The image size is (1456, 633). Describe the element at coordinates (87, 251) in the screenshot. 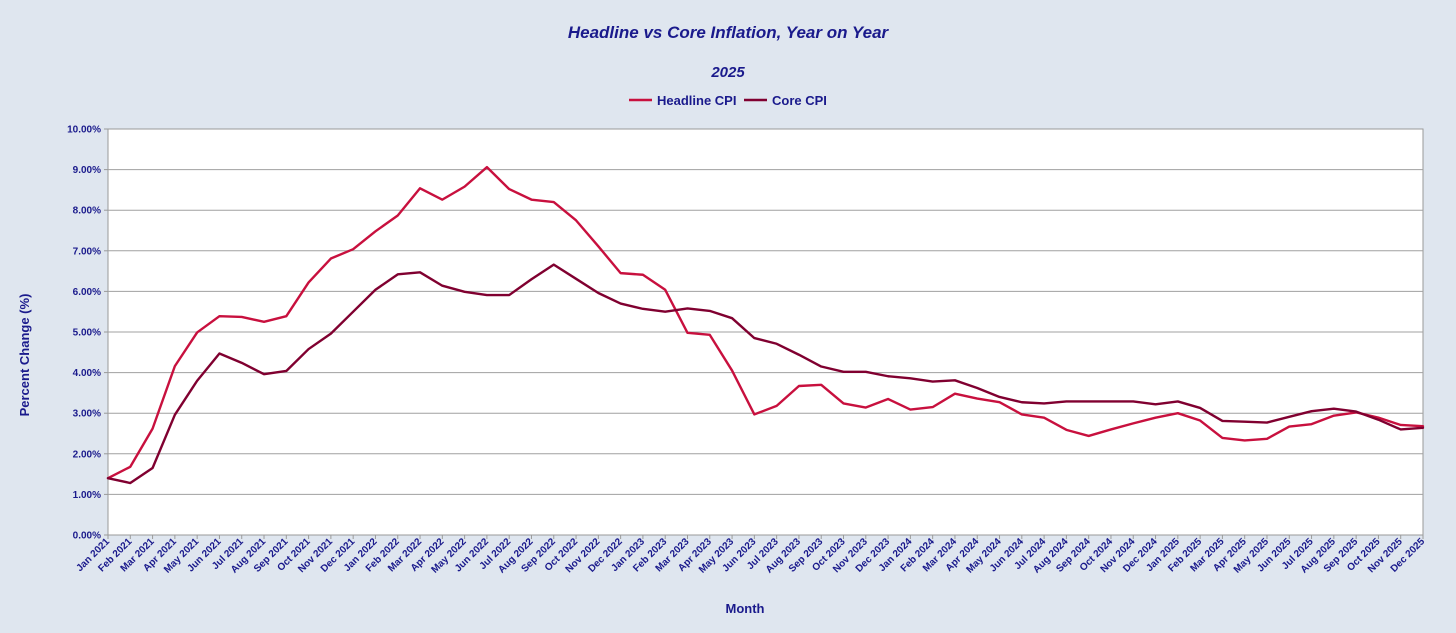

I see `y-tick-label: 7.00%` at that location.